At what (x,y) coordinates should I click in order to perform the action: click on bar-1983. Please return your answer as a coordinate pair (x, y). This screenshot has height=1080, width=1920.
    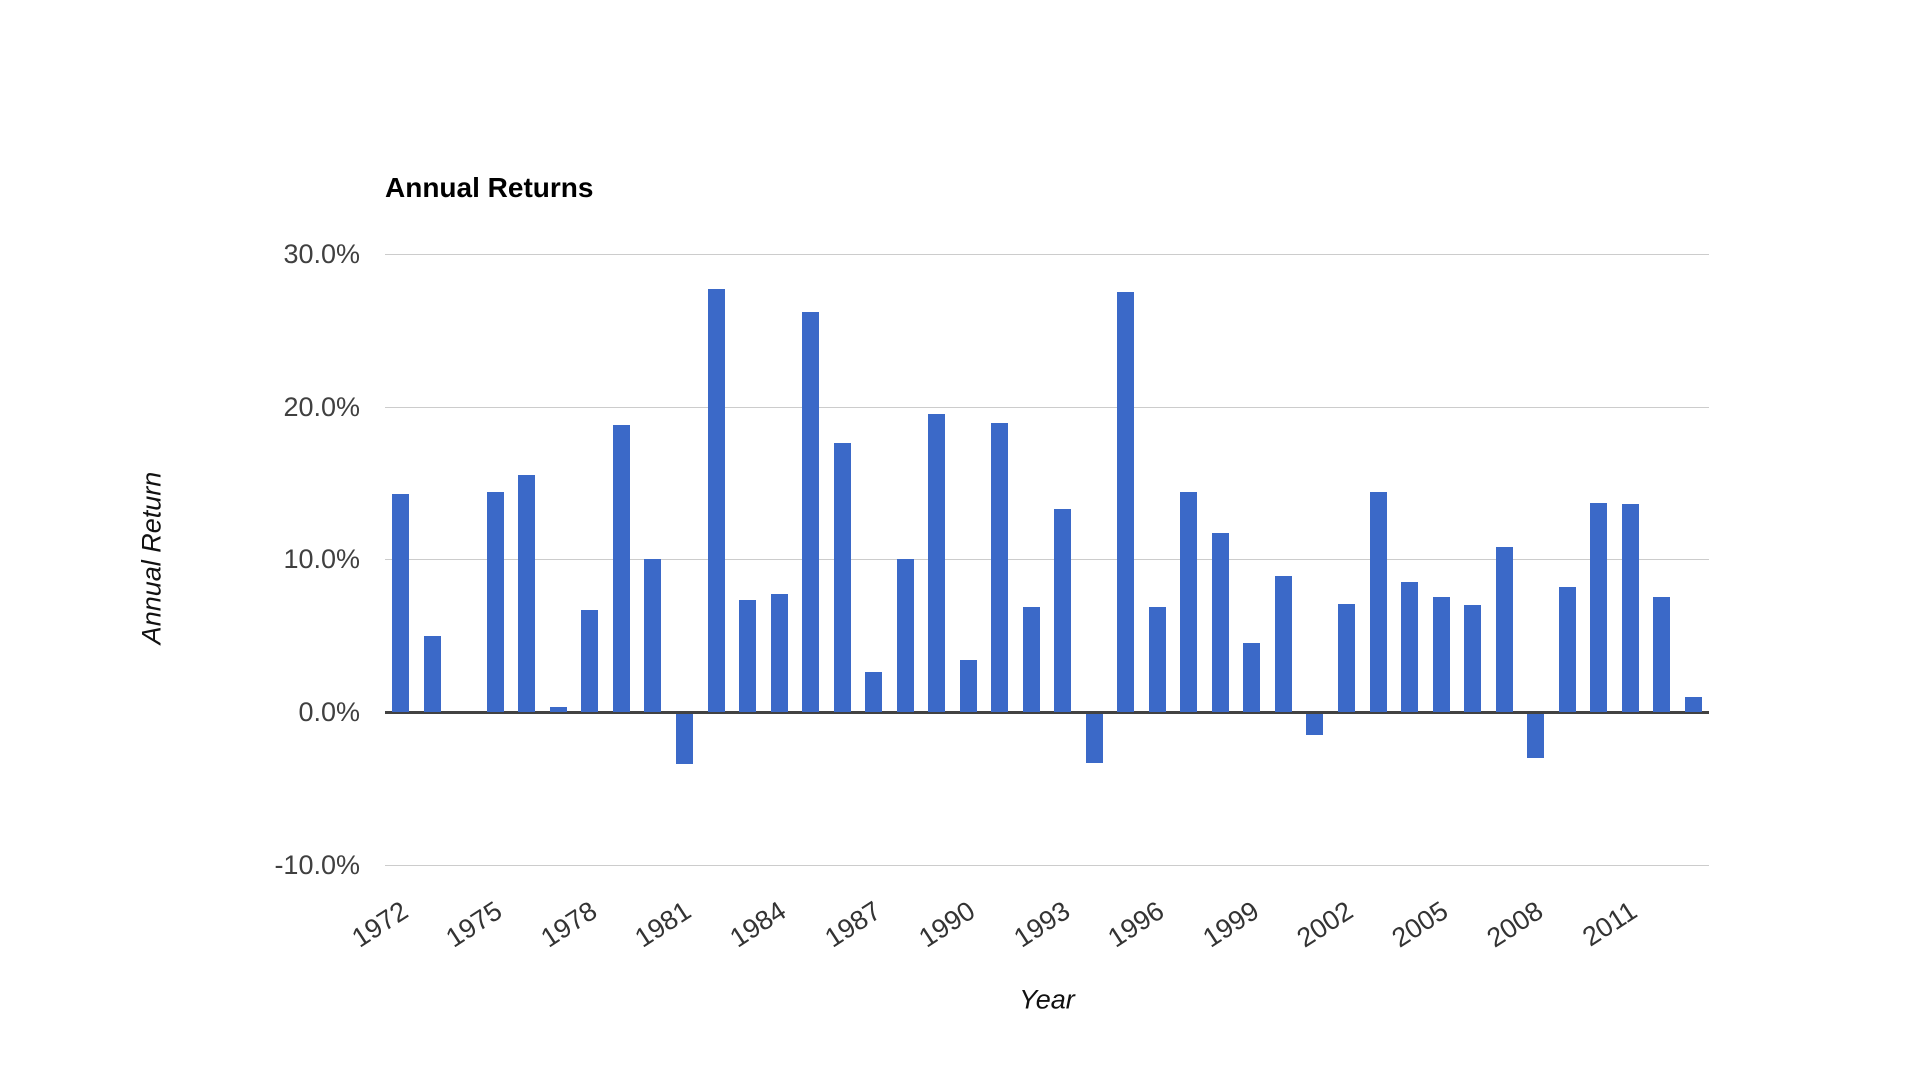
    Looking at the image, I should click on (748, 656).